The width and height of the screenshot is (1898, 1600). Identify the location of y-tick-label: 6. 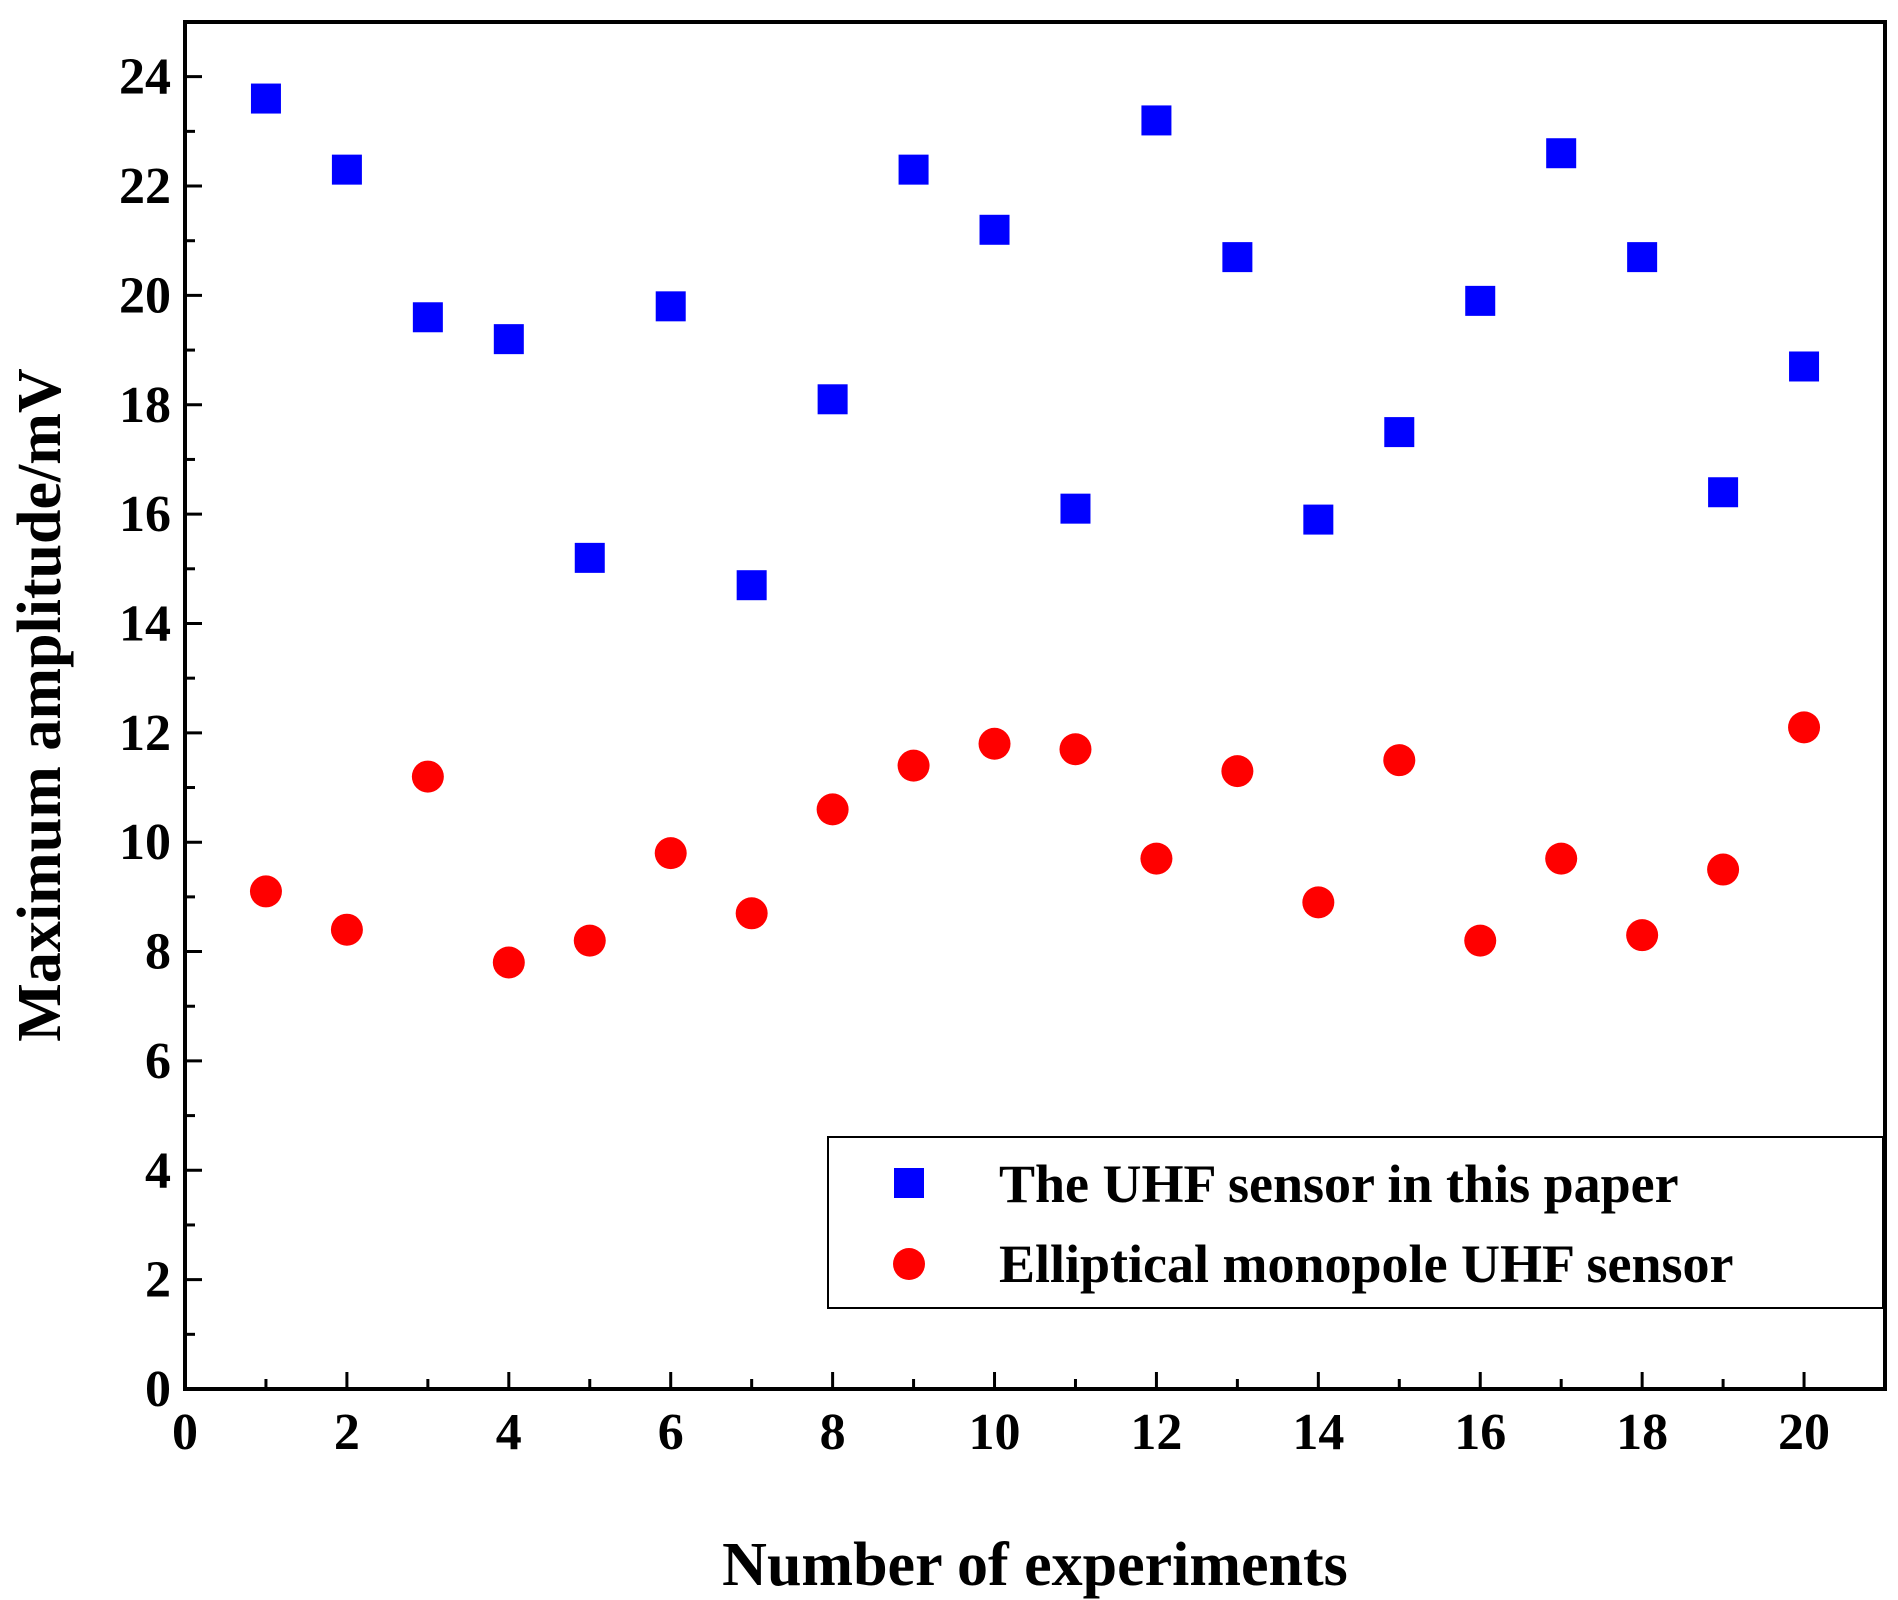
(158, 1061).